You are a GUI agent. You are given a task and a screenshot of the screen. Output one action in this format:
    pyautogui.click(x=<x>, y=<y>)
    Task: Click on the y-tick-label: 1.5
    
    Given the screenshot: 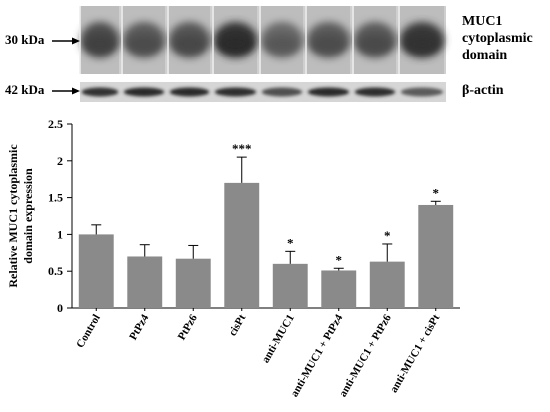 What is the action you would take?
    pyautogui.click(x=55, y=198)
    